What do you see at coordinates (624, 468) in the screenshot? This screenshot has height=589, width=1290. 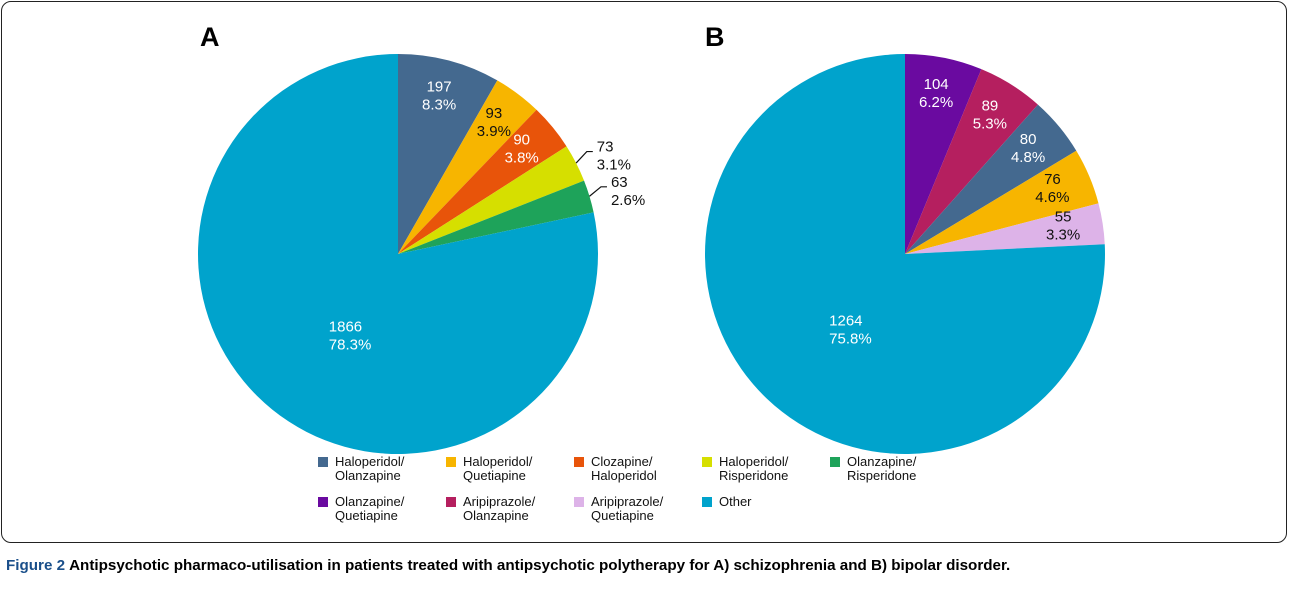 I see `legend-label: Clozapine/ Haloperidol` at bounding box center [624, 468].